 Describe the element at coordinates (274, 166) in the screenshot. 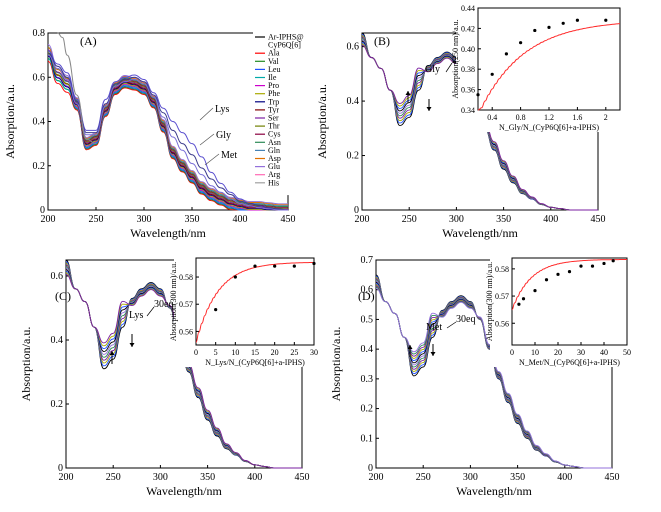

I see `panel-a-legend-label: Glu` at that location.